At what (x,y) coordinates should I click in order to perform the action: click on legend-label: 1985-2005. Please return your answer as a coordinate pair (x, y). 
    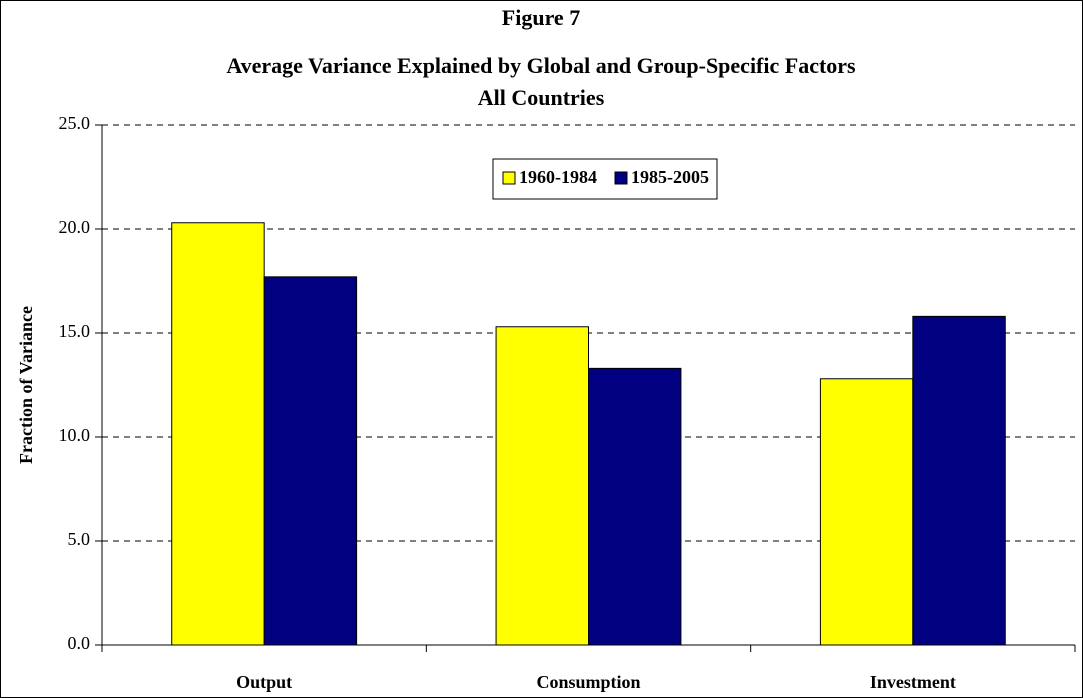
    Looking at the image, I should click on (670, 177).